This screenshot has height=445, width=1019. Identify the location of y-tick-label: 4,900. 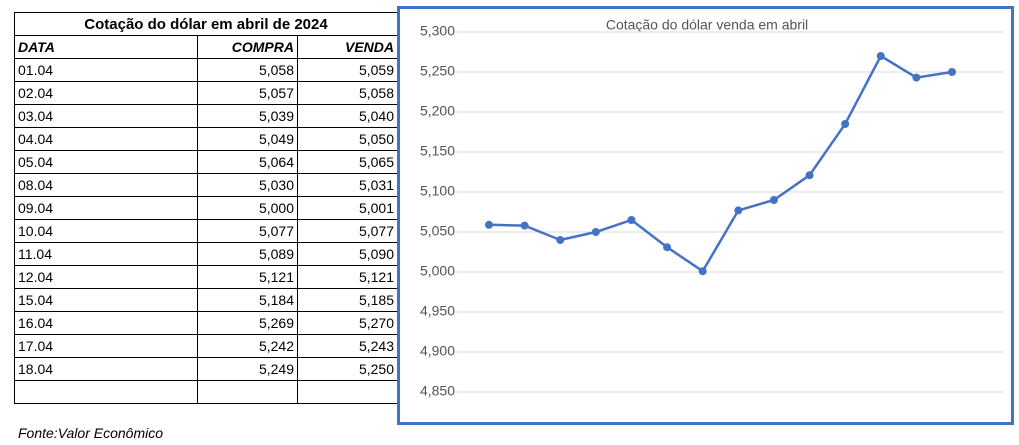
(437, 351).